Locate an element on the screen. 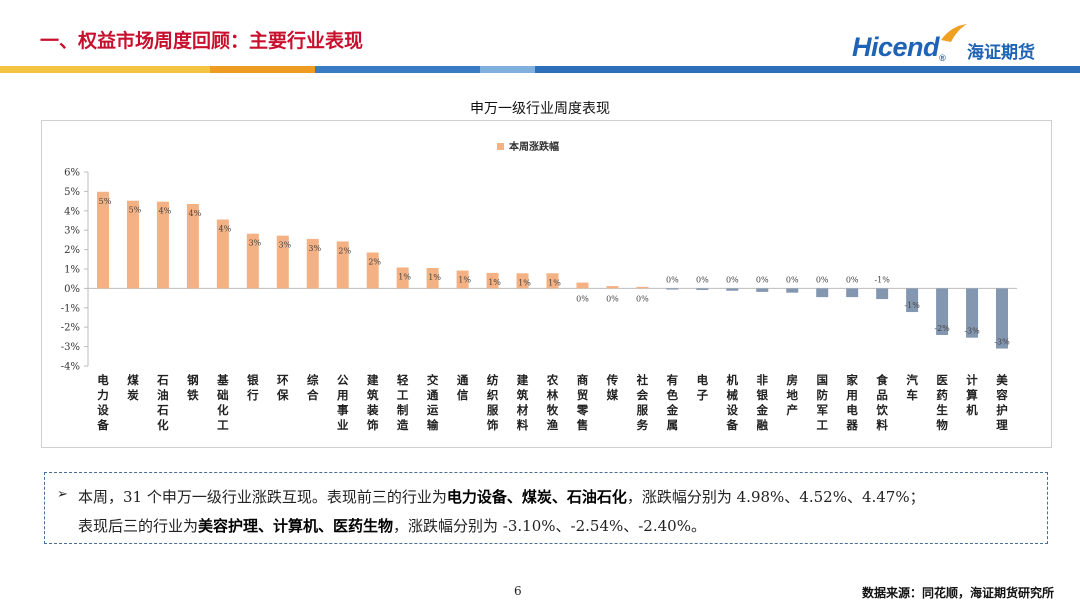  x-category-label: 银行 is located at coordinates (252, 387).